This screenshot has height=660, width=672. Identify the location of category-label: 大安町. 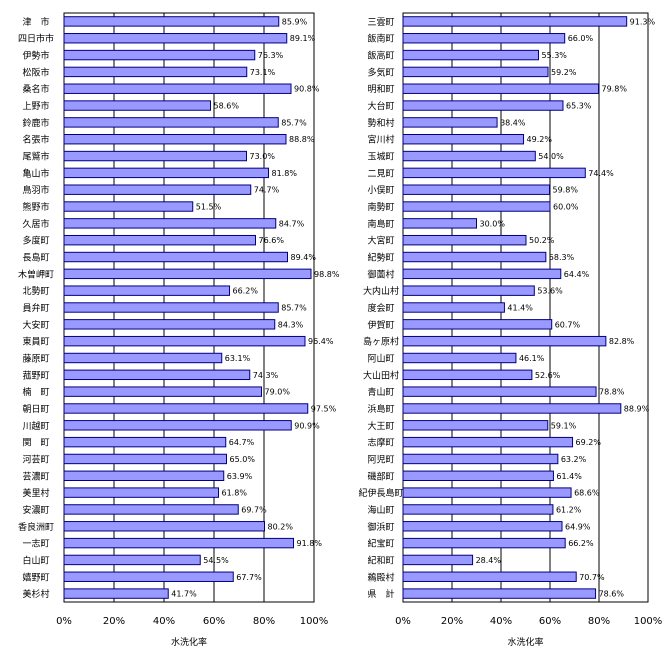
(35, 325).